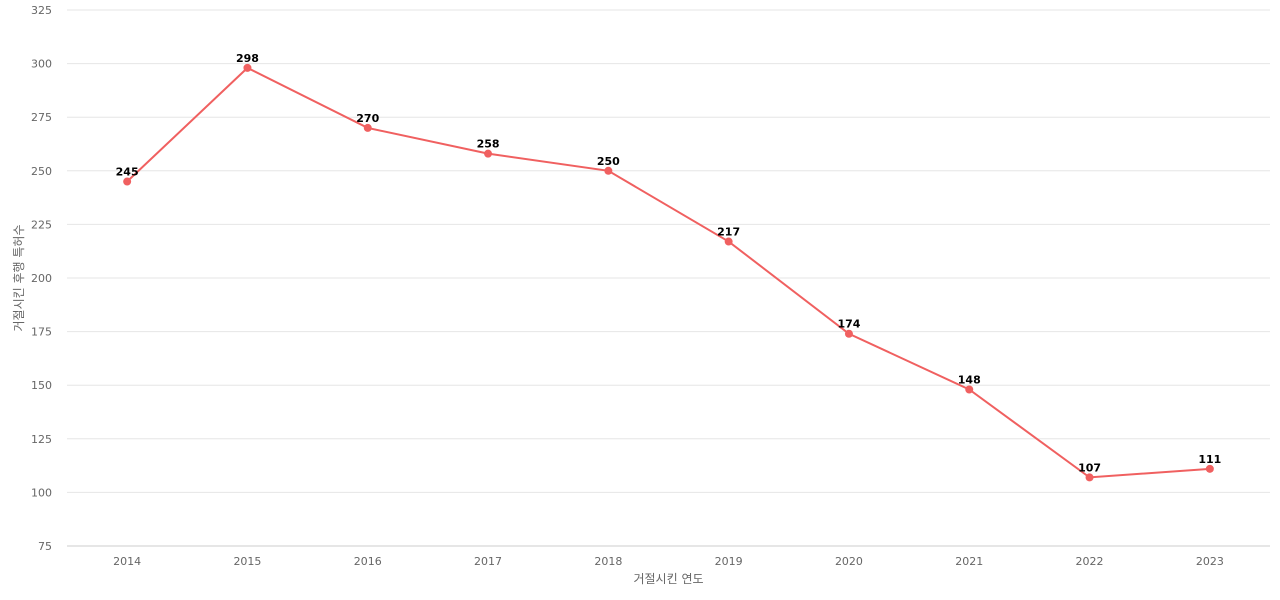 The image size is (1280, 600). I want to click on data-label-2015: 298, so click(247, 58).